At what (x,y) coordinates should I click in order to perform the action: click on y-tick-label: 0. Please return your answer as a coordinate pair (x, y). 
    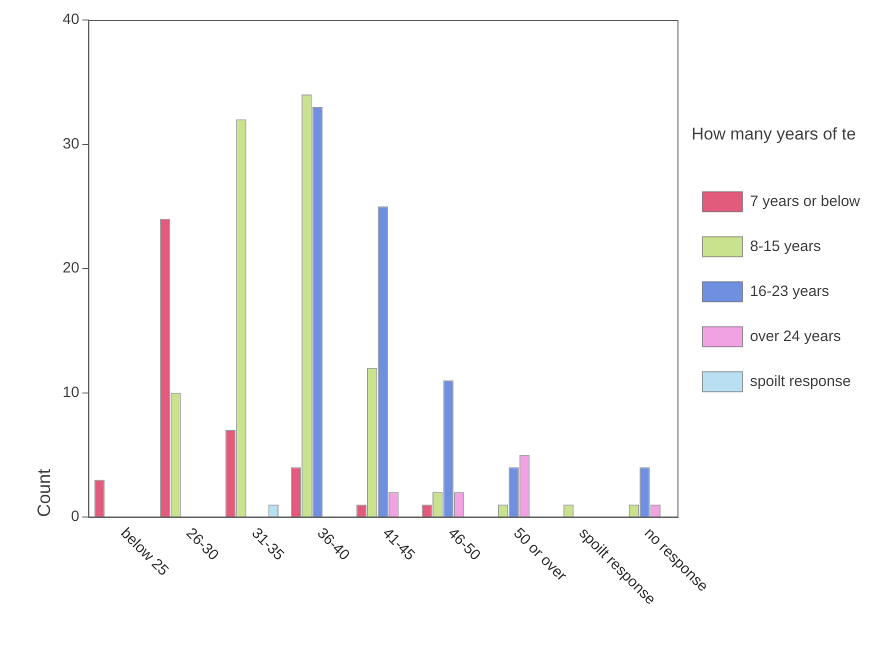
    Looking at the image, I should click on (75, 517).